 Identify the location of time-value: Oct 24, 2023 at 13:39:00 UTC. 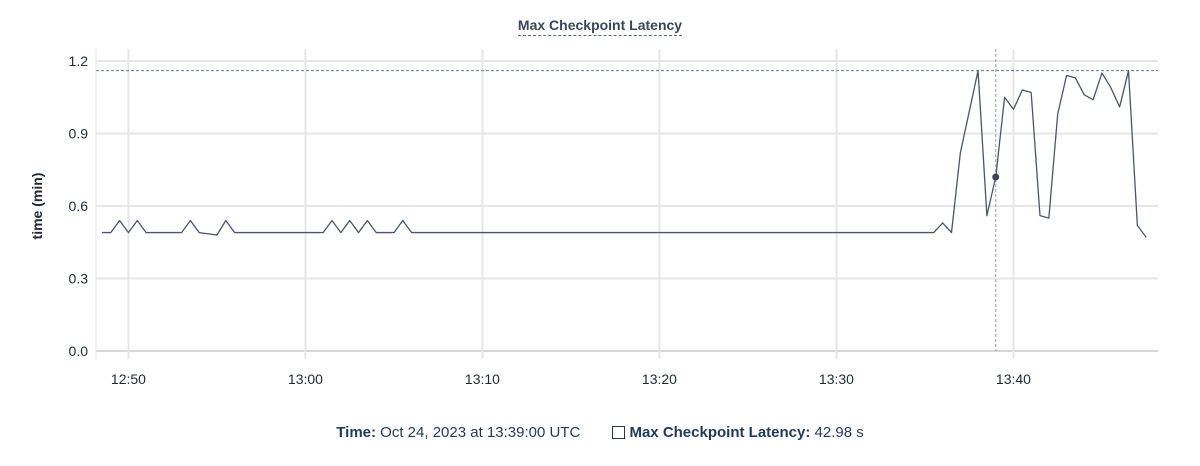
(480, 432).